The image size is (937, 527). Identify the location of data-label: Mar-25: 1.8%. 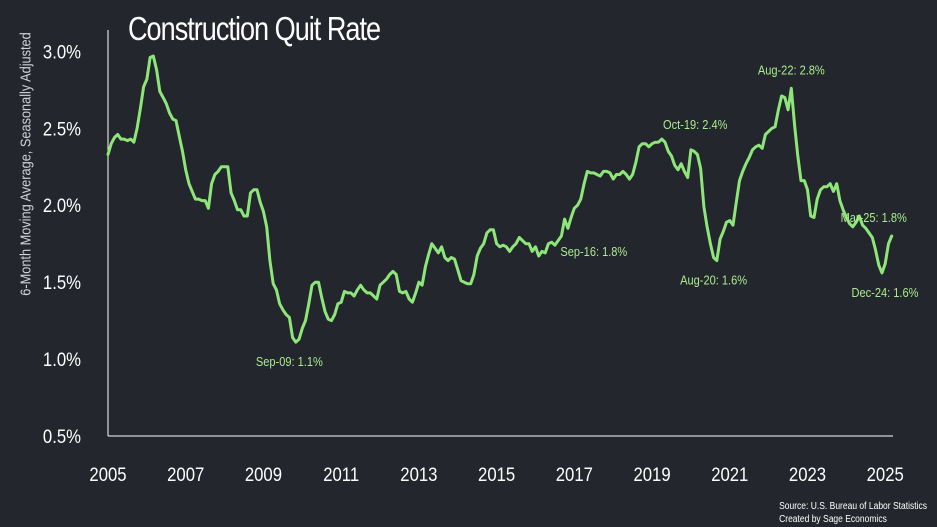
(874, 217).